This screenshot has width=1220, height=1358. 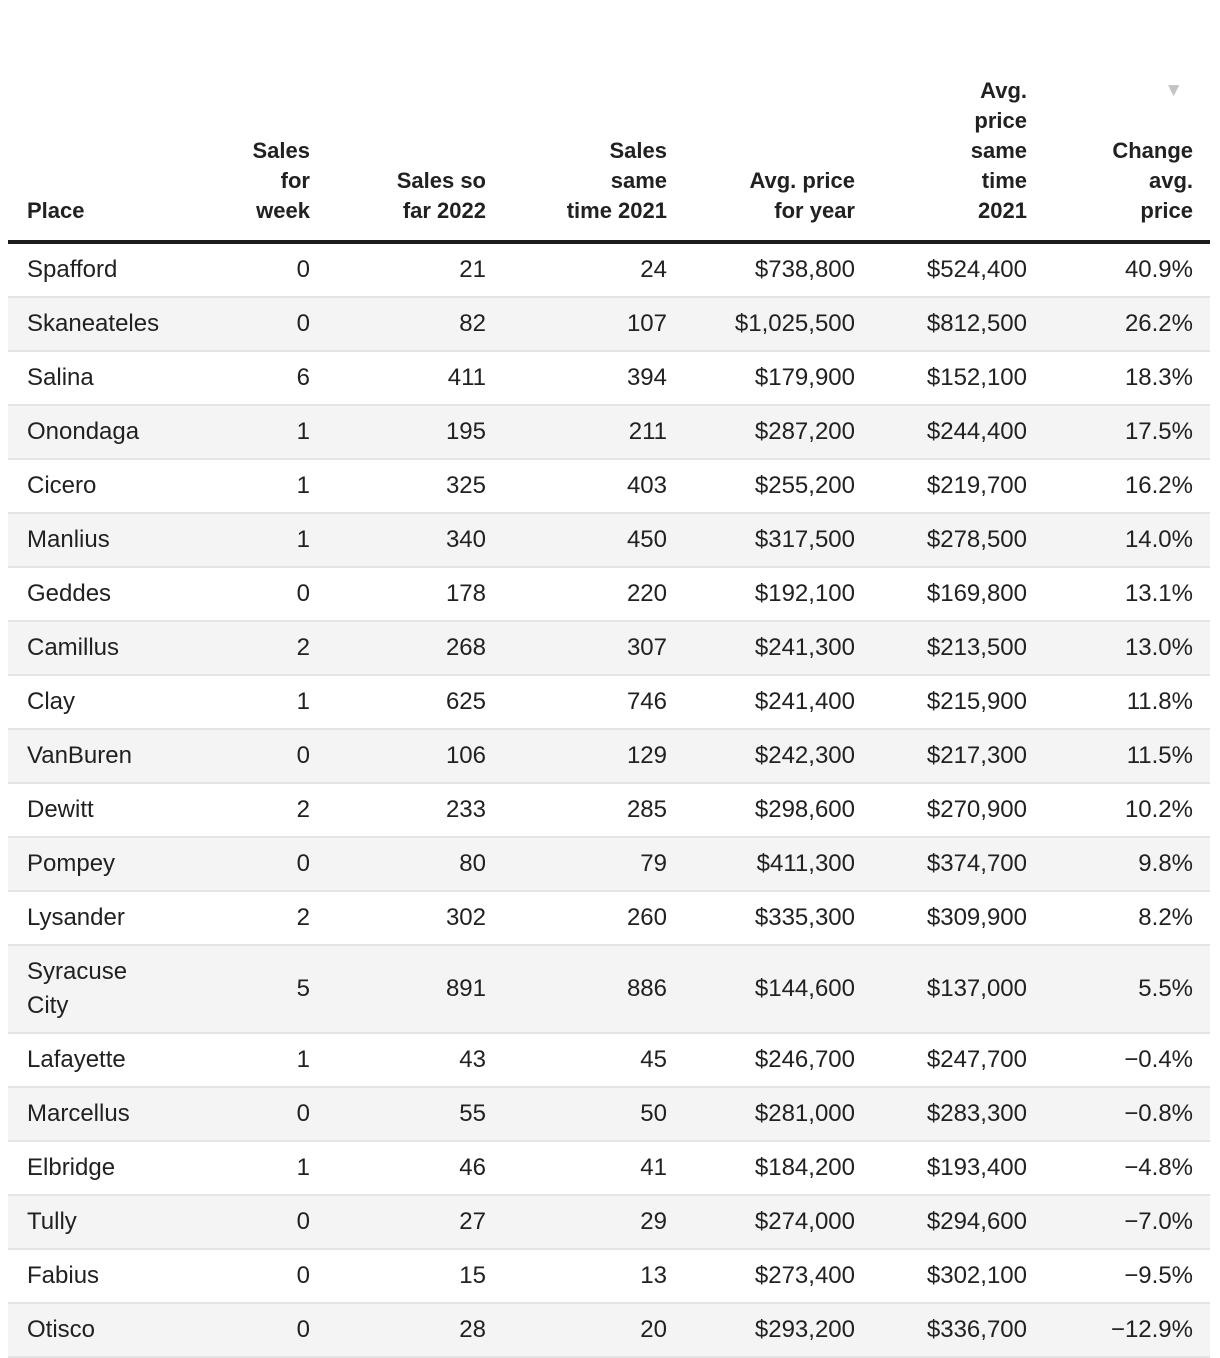 I want to click on cell-avg-price-year: $298,600, so click(x=804, y=809).